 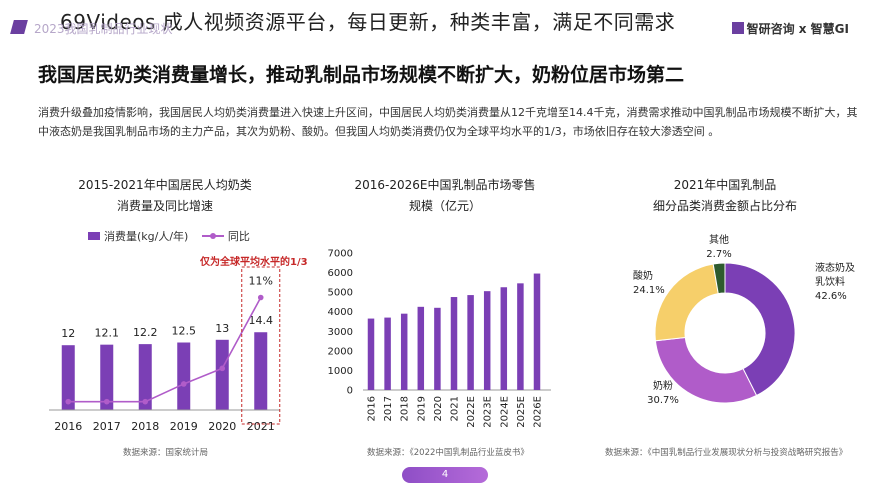 I want to click on chart3-slice-label: 2.7%, so click(x=718, y=254).